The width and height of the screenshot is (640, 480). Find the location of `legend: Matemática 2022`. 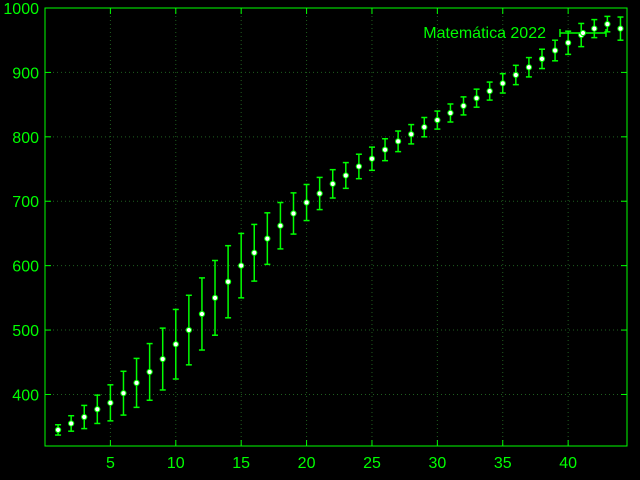

legend: Matemática 2022 is located at coordinates (515, 33).